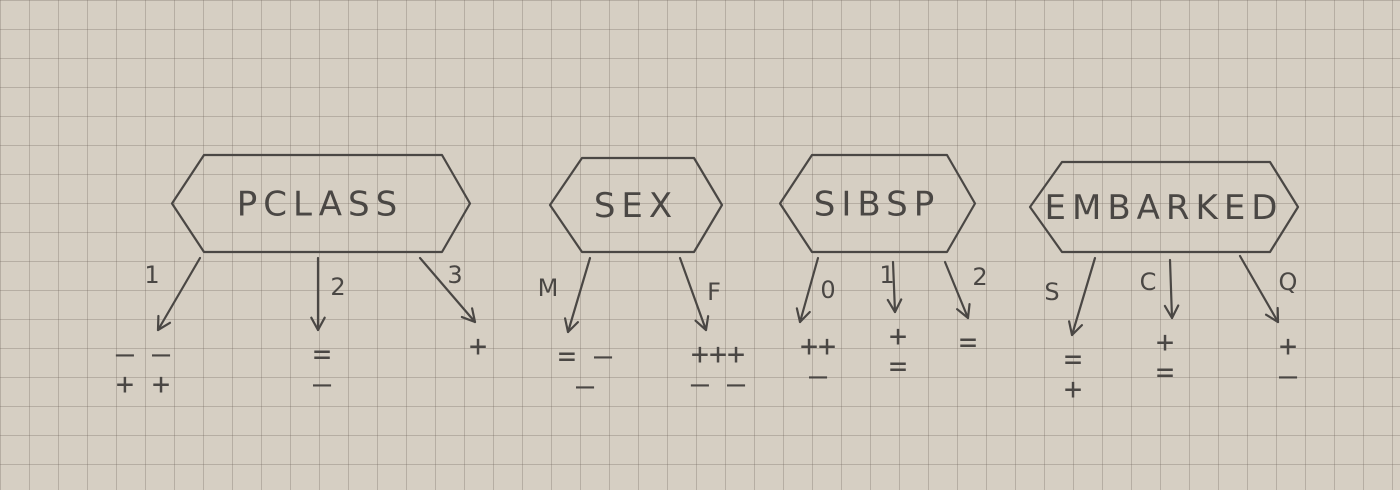  I want to click on branch-embarked-s: S =+, so click(1070, 331).